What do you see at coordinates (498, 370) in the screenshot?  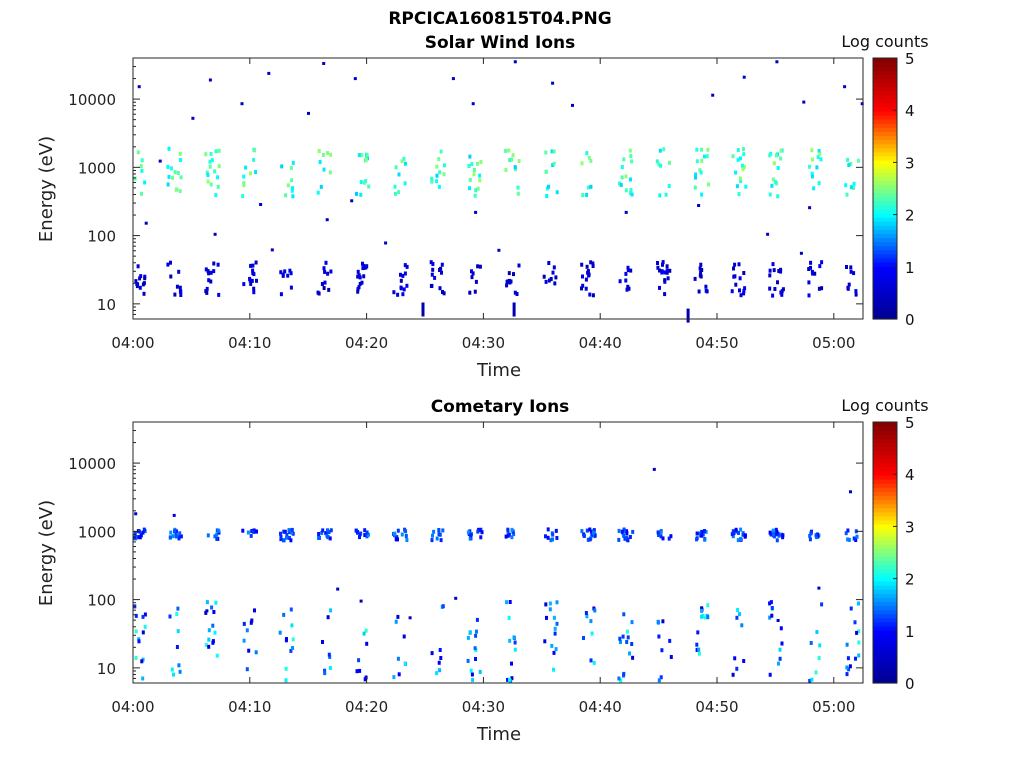 I see `x-axis-label-solar-wind: Time` at bounding box center [498, 370].